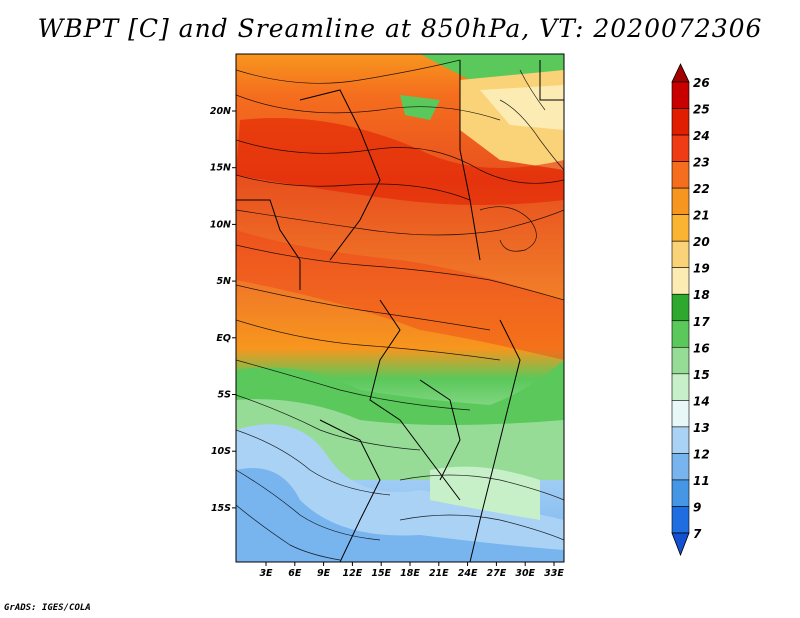  Describe the element at coordinates (701, 481) in the screenshot. I see `colorbar-label: 11` at that location.